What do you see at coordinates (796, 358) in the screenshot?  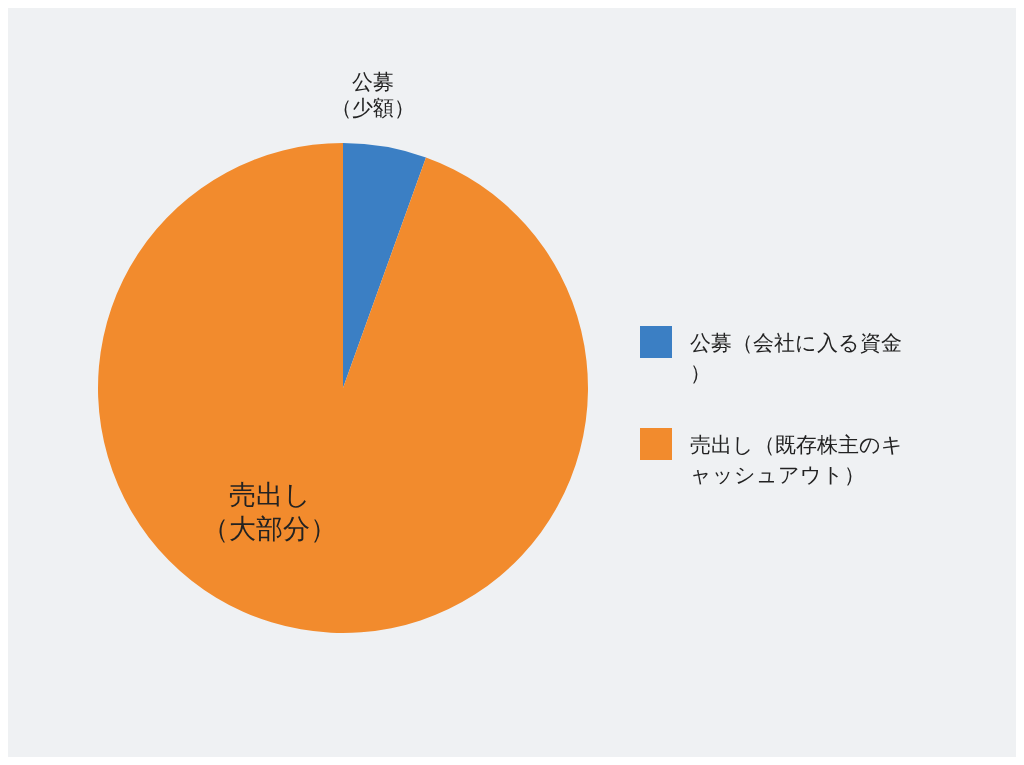 I see `legend-label: 公募（会社に入る資金）` at bounding box center [796, 358].